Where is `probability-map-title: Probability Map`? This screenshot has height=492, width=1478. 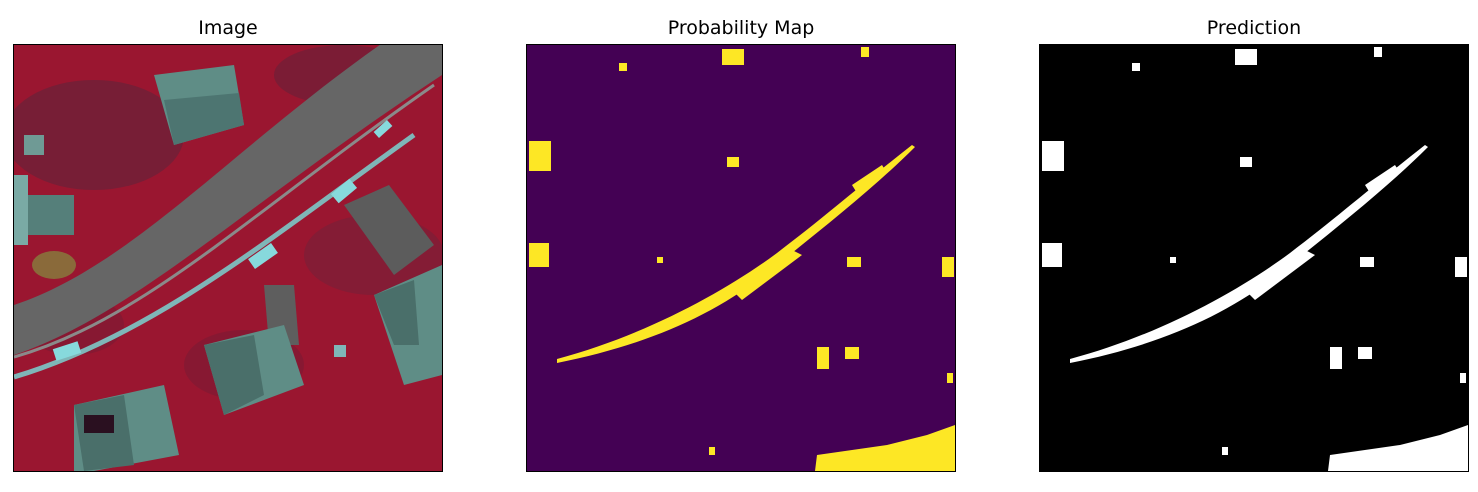 probability-map-title: Probability Map is located at coordinates (741, 28).